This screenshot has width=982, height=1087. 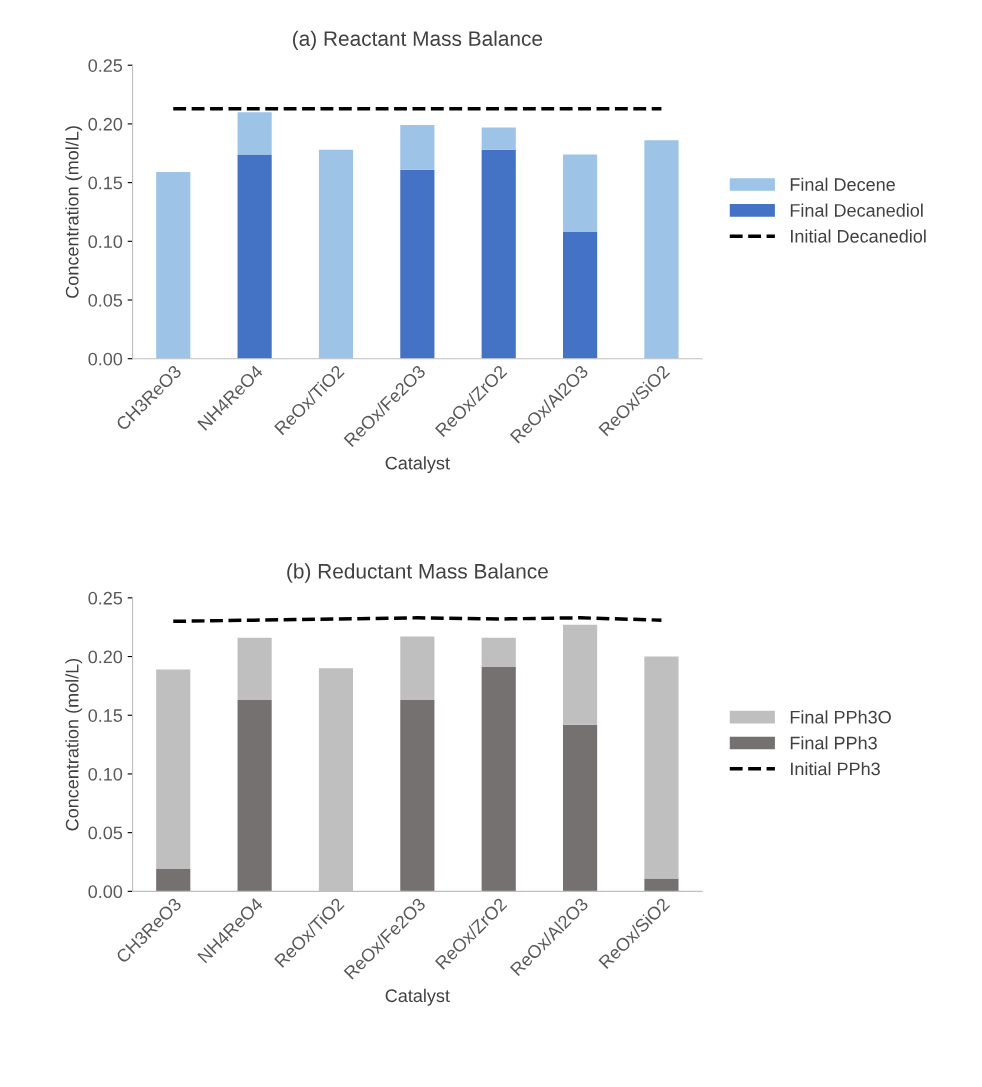 What do you see at coordinates (840, 717) in the screenshot?
I see `legend-label: Final PPh3O` at bounding box center [840, 717].